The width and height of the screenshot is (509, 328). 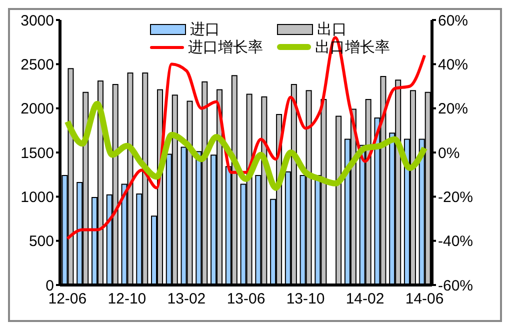 What do you see at coordinates (305, 299) in the screenshot?
I see `x-tick-label: 13-10` at bounding box center [305, 299].